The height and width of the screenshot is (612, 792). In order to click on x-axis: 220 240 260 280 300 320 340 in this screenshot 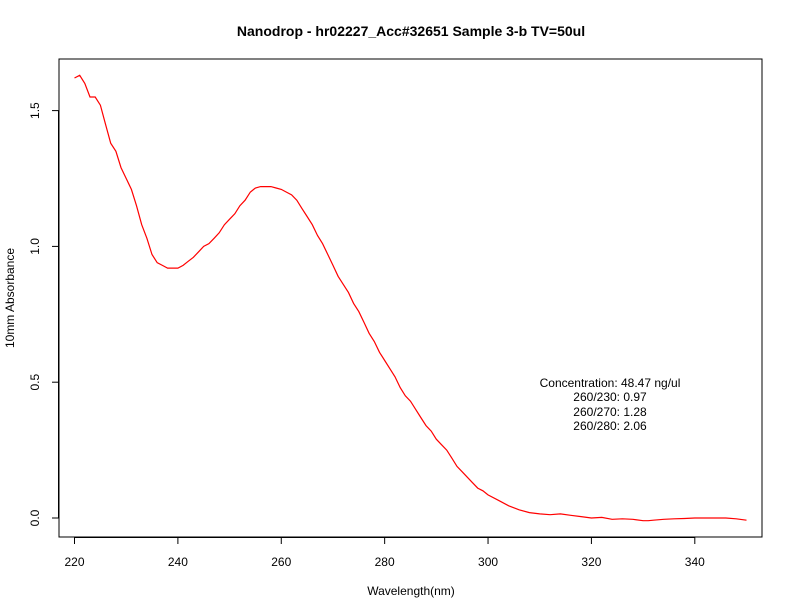, I will do `click(384, 553)`.